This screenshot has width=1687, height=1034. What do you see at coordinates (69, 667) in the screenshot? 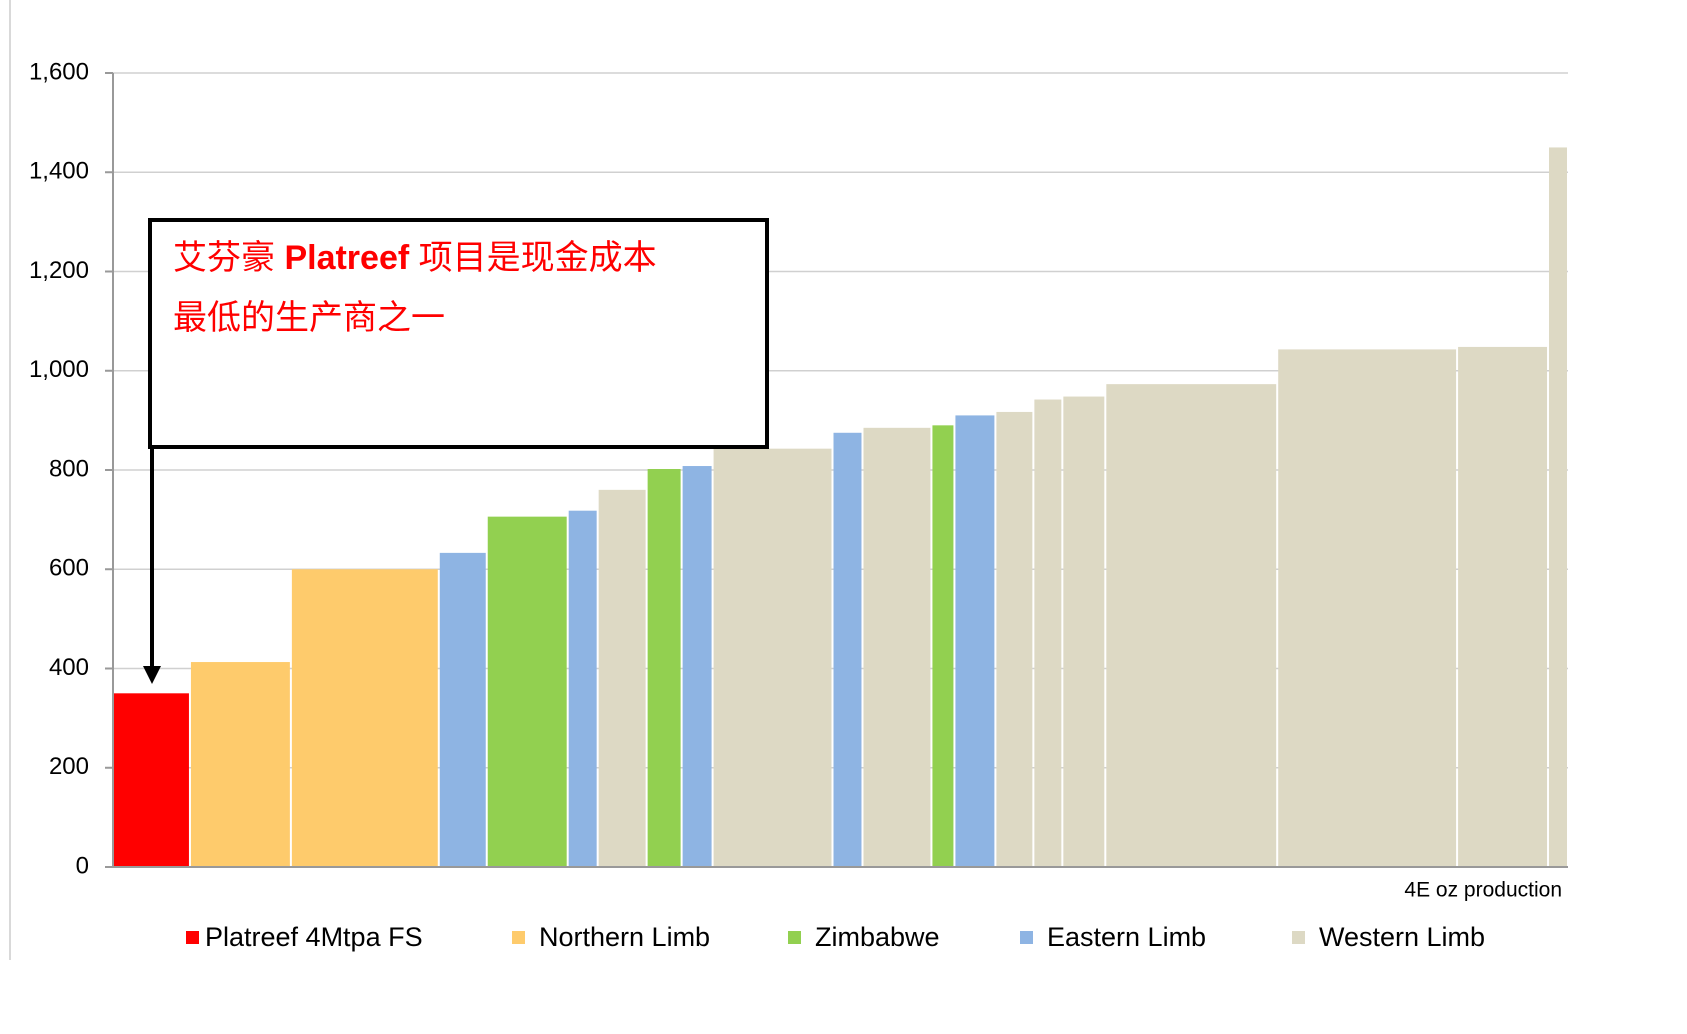
I see `y-tick-label: 400` at bounding box center [69, 667].